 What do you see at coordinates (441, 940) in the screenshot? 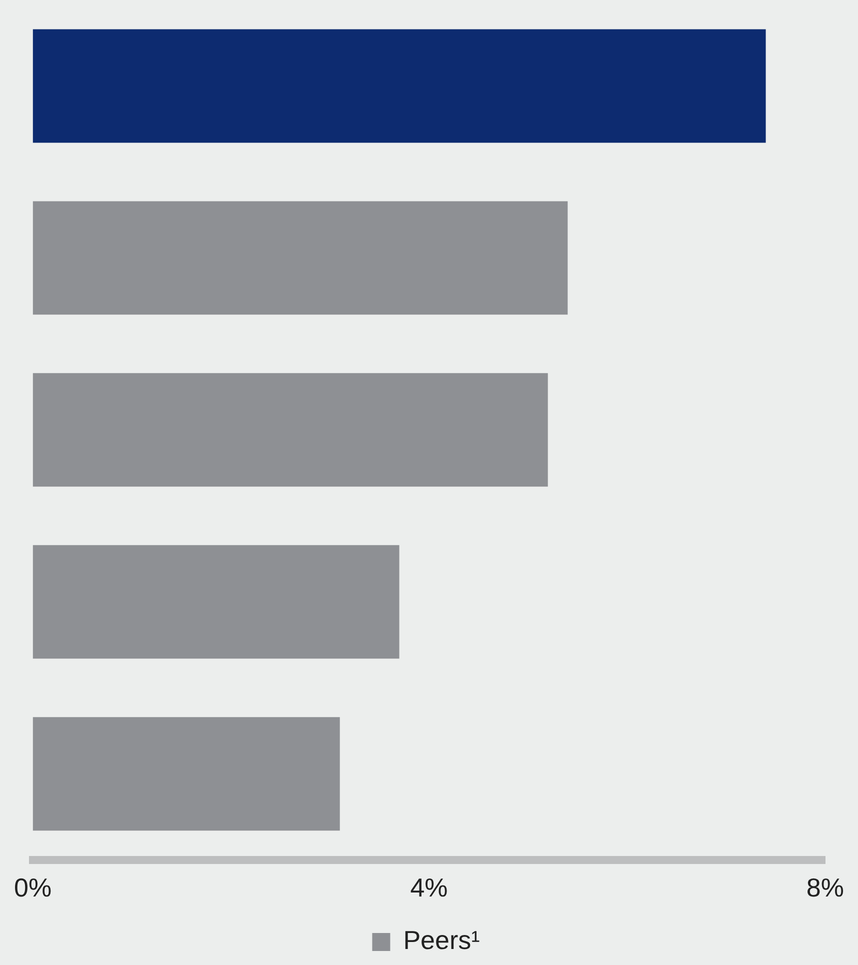
I see `legend-label: Peers¹` at bounding box center [441, 940].